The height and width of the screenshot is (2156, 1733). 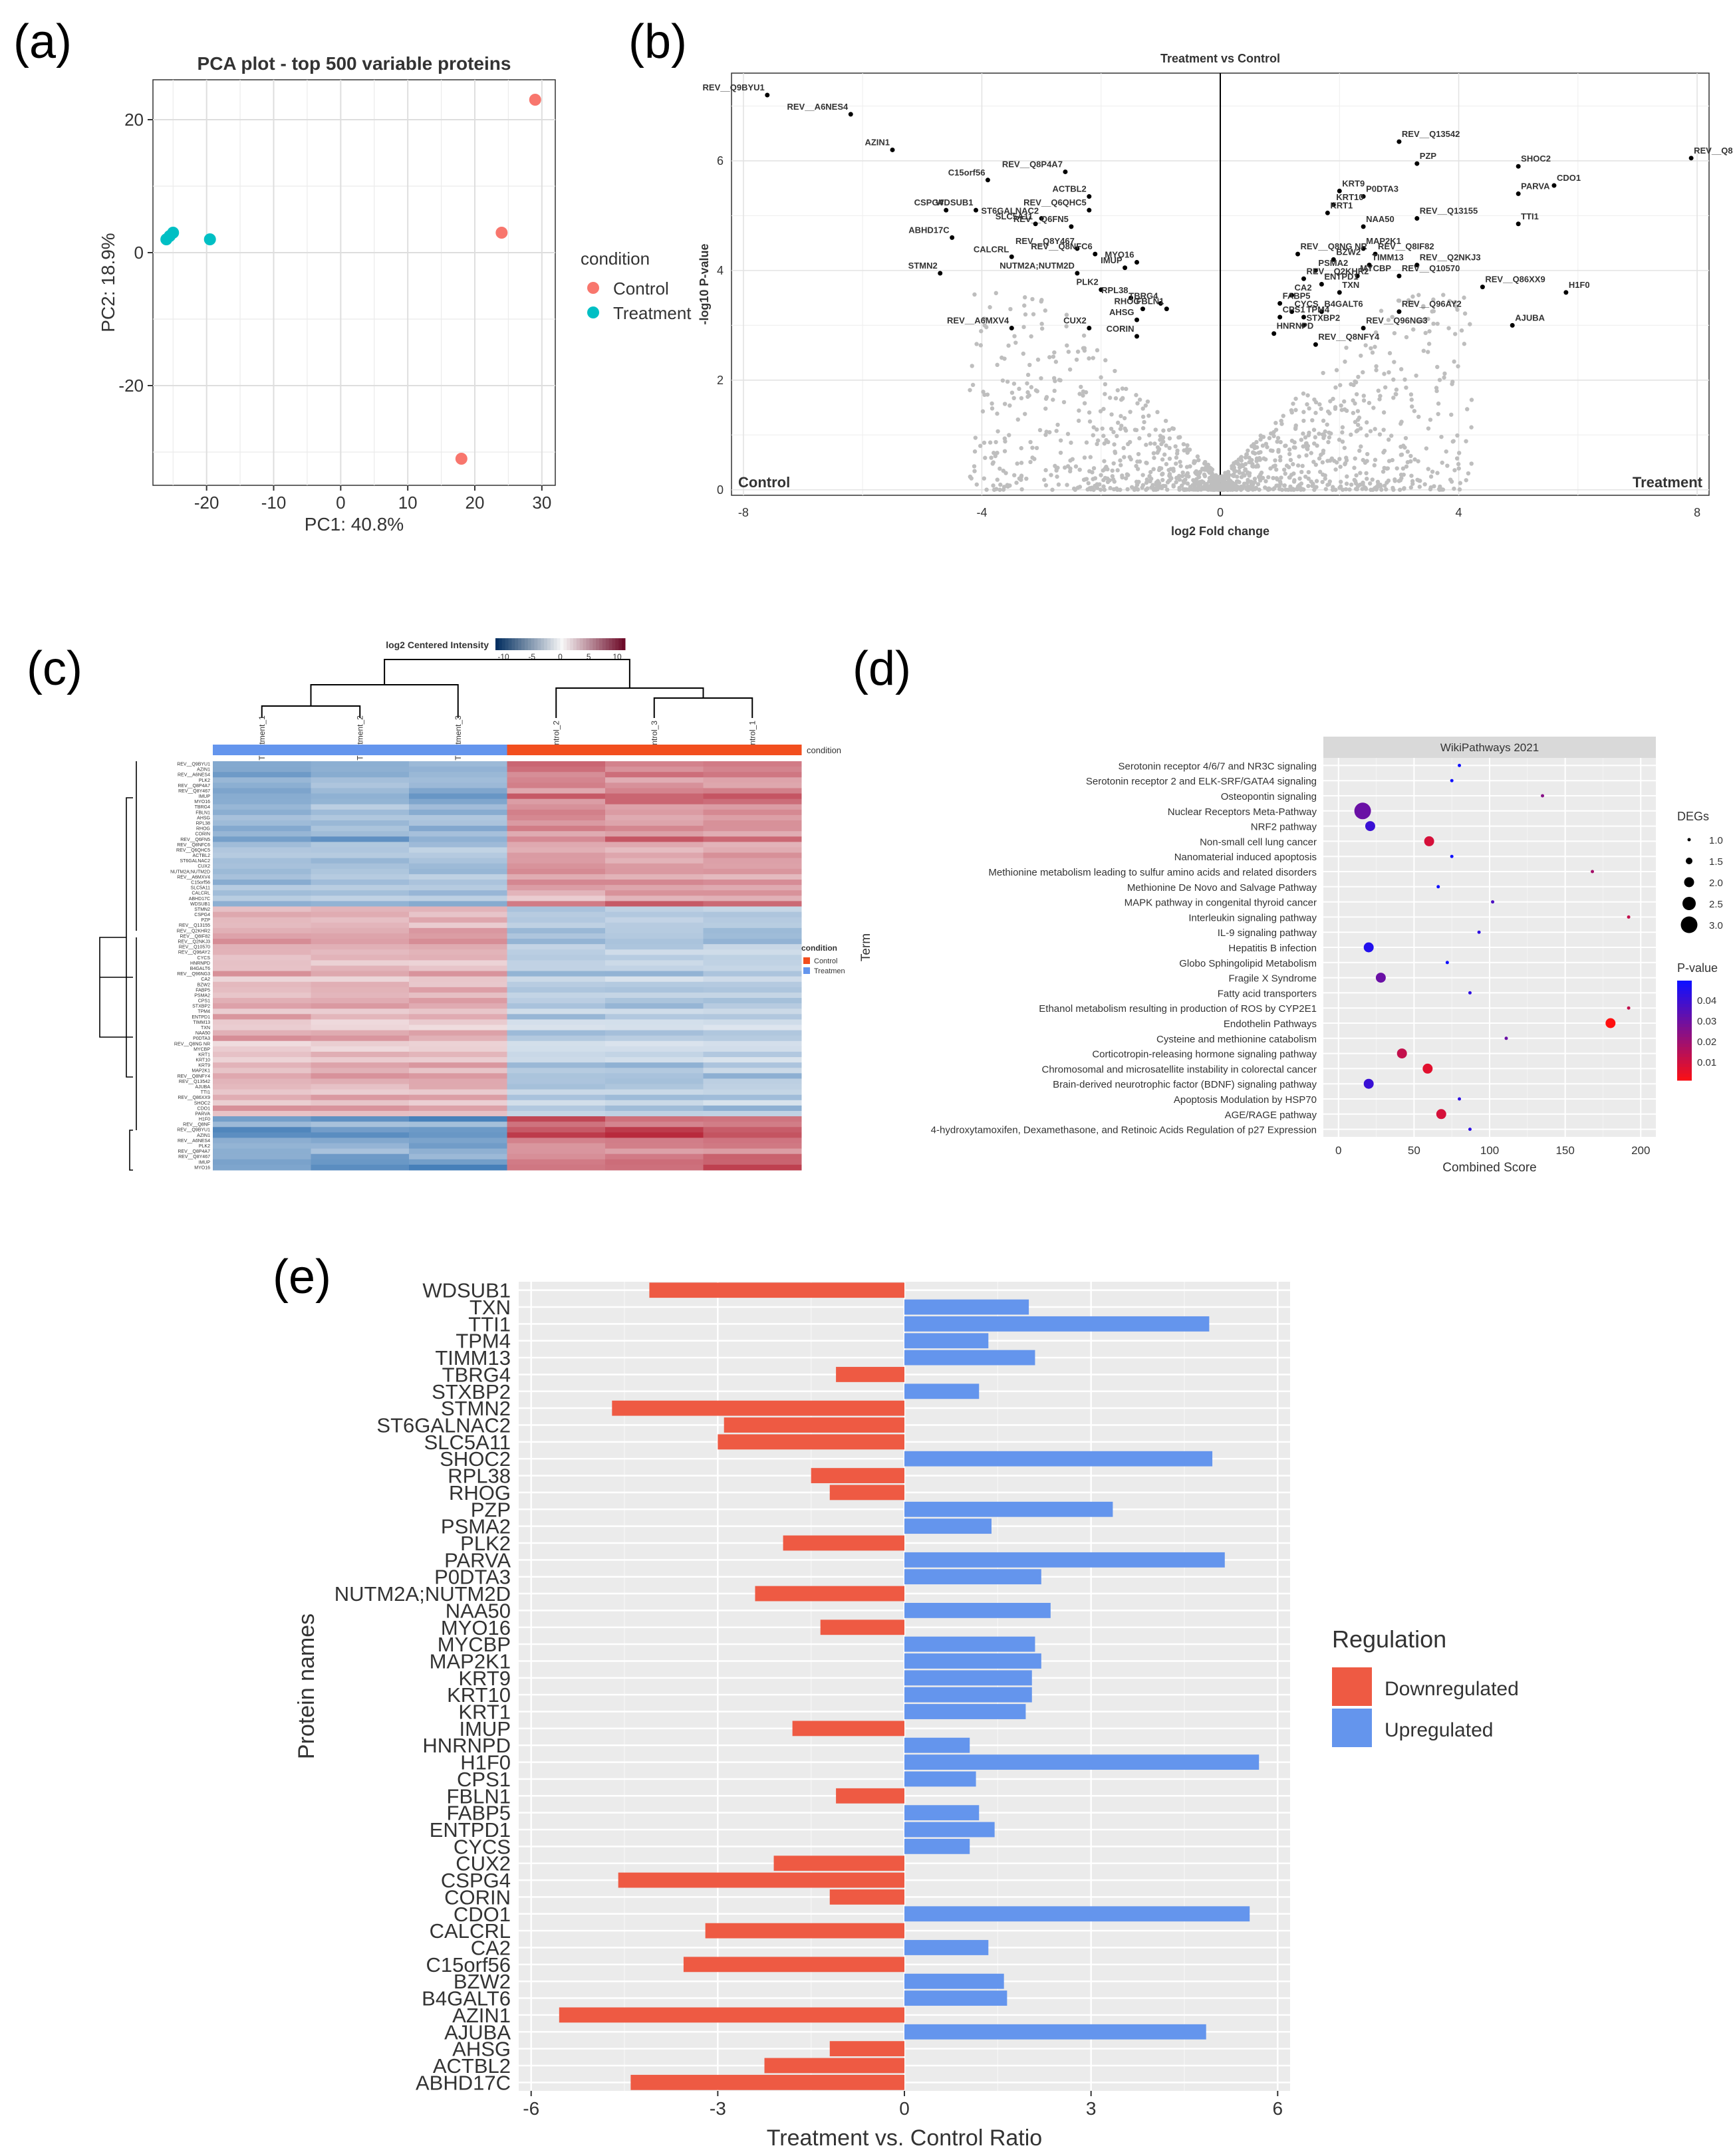 What do you see at coordinates (1337, 271) in the screenshot?
I see `volcano-point-label: REV__Q2KHR2` at bounding box center [1337, 271].